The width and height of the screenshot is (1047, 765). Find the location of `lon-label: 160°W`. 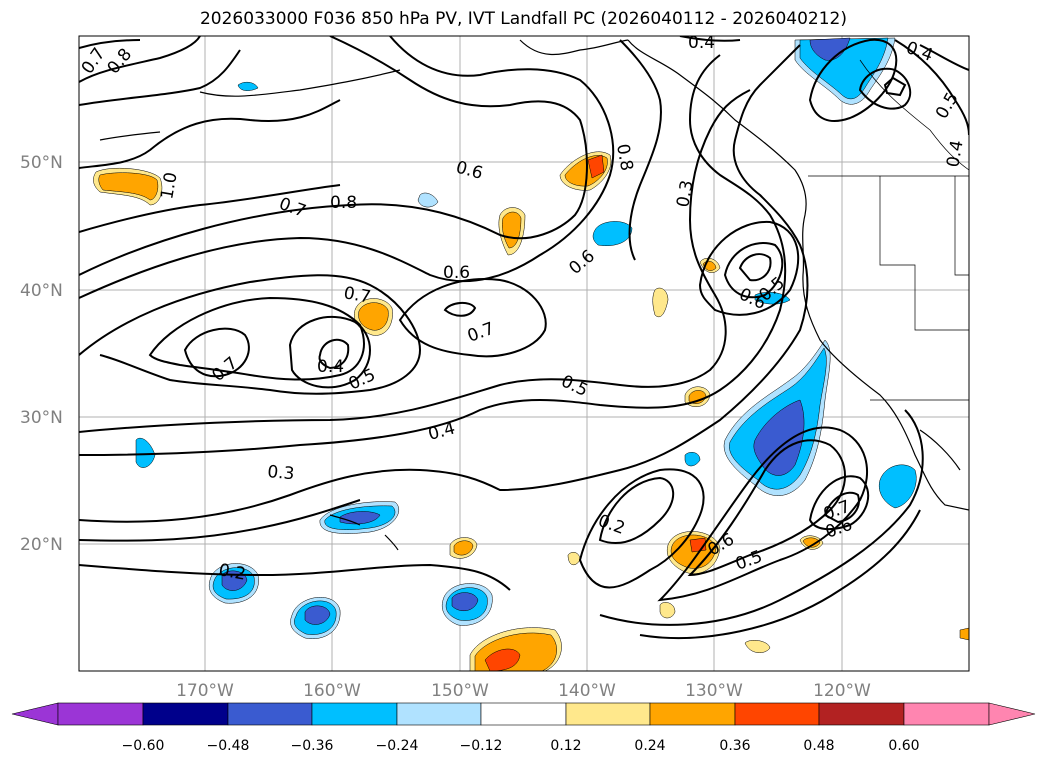

lon-label: 160°W is located at coordinates (332, 691).